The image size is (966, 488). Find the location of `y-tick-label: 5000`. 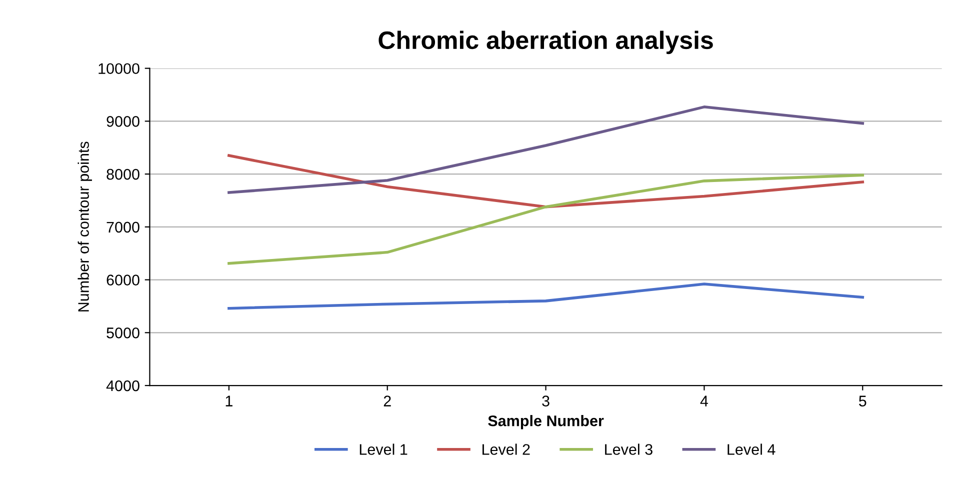

y-tick-label: 5000 is located at coordinates (123, 333).